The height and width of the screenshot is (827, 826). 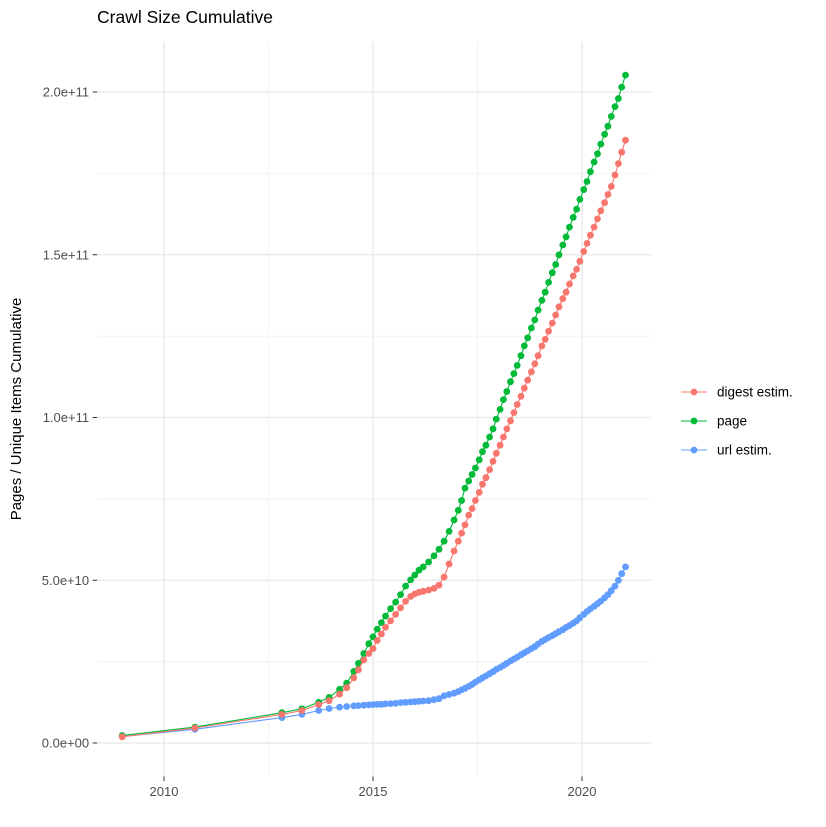 I want to click on x-tick-label: 2015, so click(x=373, y=791).